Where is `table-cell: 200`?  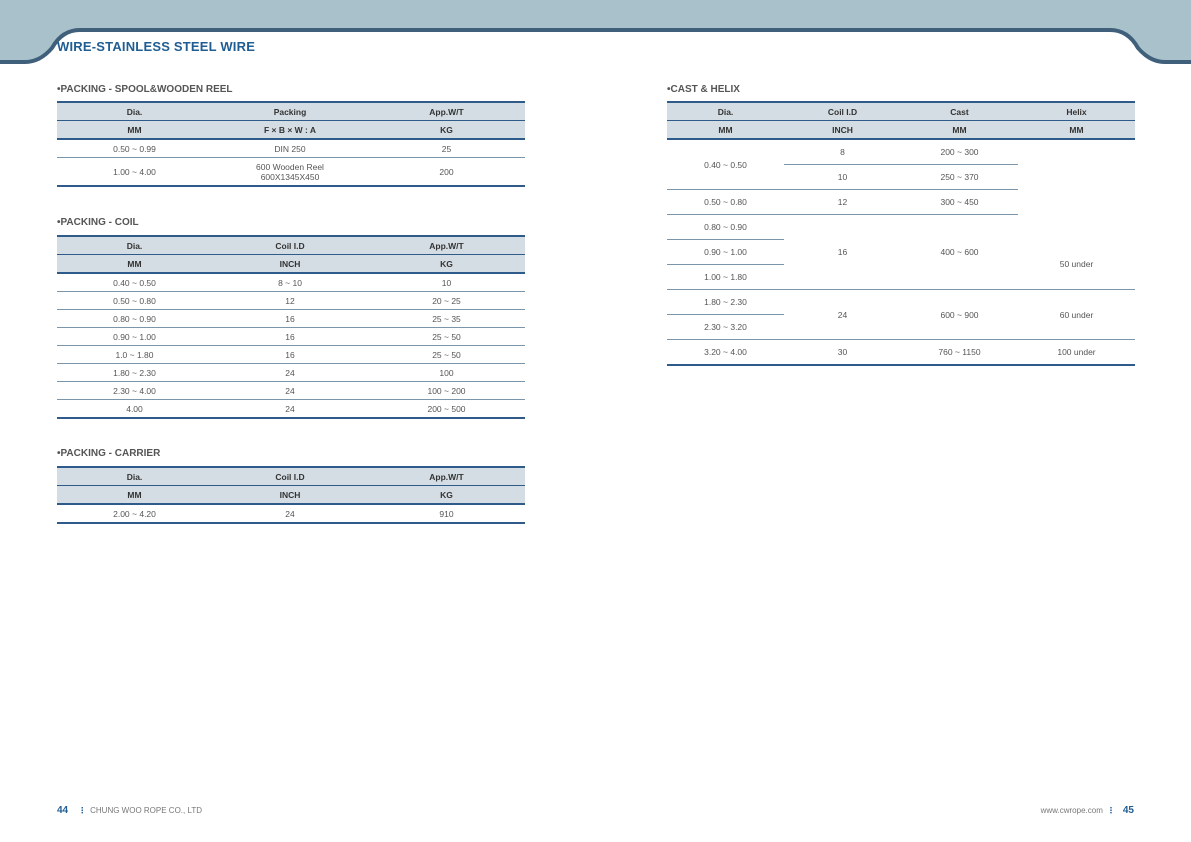 table-cell: 200 is located at coordinates (446, 172).